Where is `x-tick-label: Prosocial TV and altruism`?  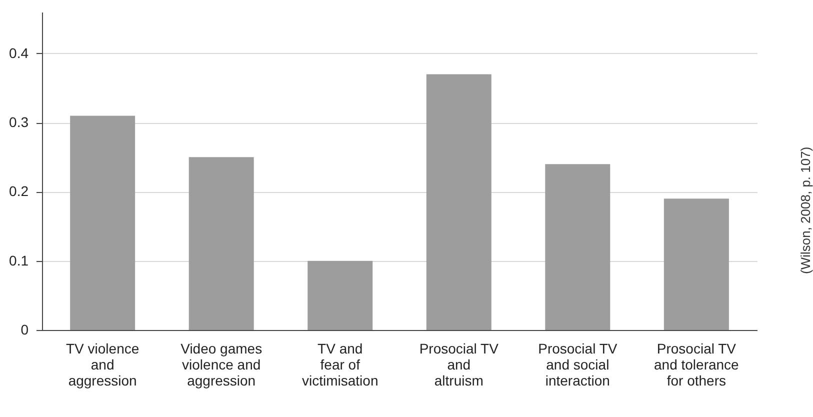
x-tick-label: Prosocial TV and altruism is located at coordinates (459, 364).